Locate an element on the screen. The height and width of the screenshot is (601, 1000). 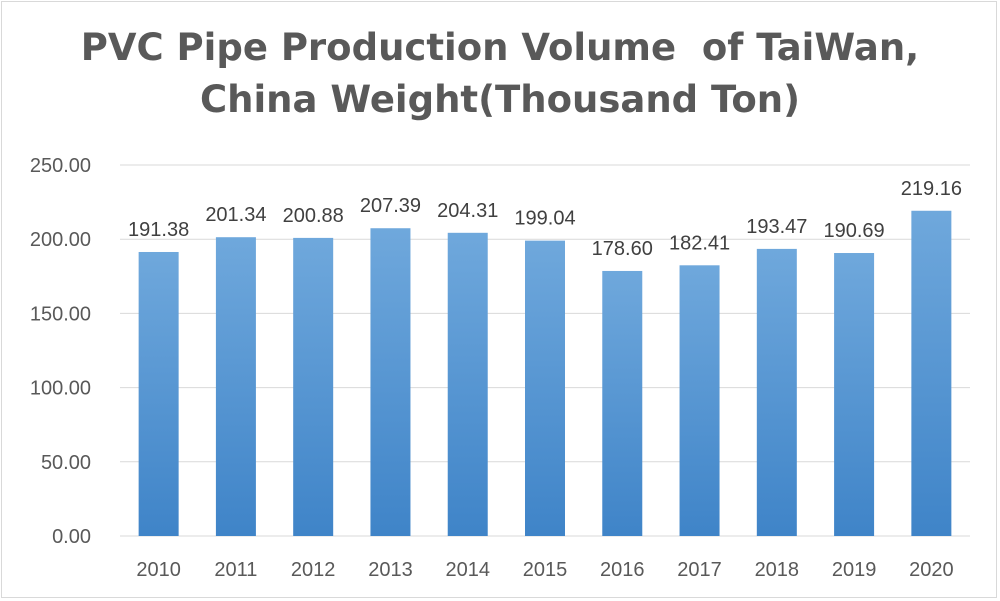
y-tick-label: 200.00 is located at coordinates (60, 240).